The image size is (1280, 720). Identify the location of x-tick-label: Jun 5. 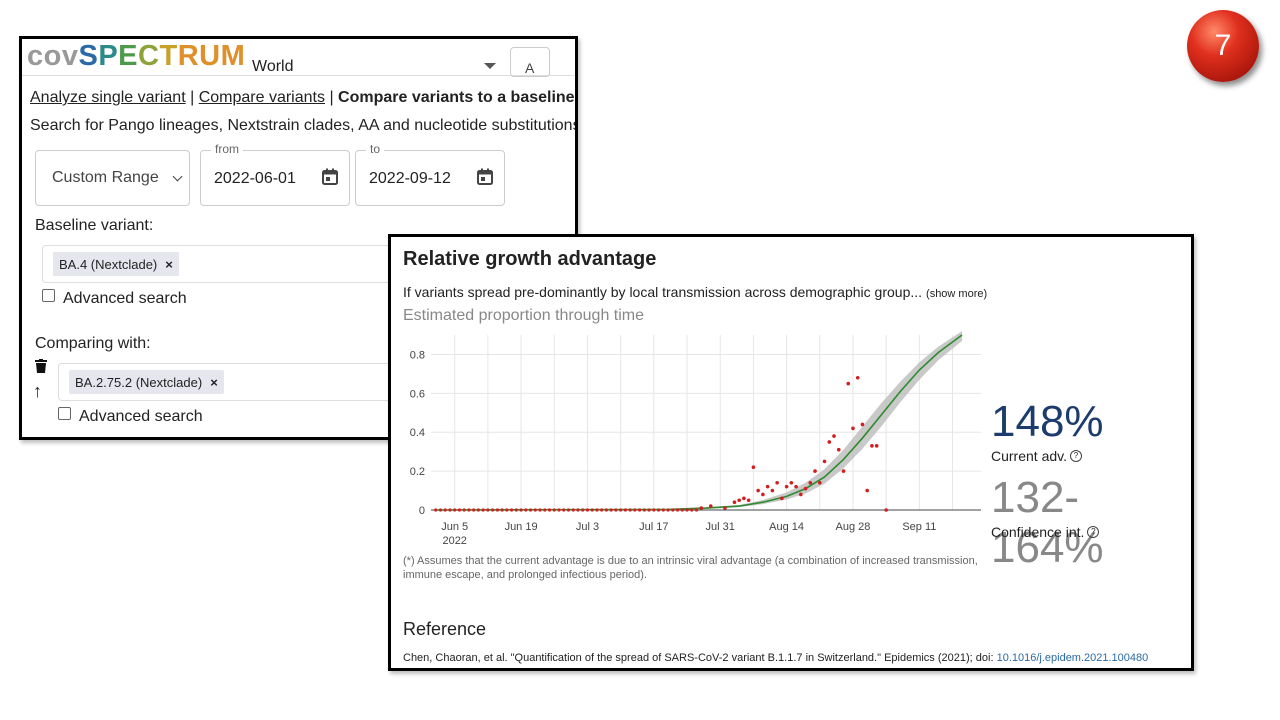
(454, 527).